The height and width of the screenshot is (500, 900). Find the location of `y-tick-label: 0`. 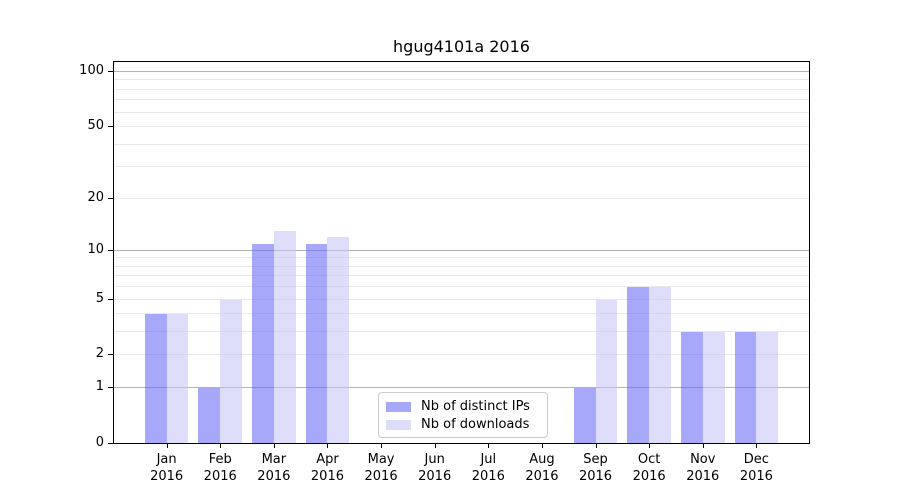

y-tick-label: 0 is located at coordinates (99, 442).